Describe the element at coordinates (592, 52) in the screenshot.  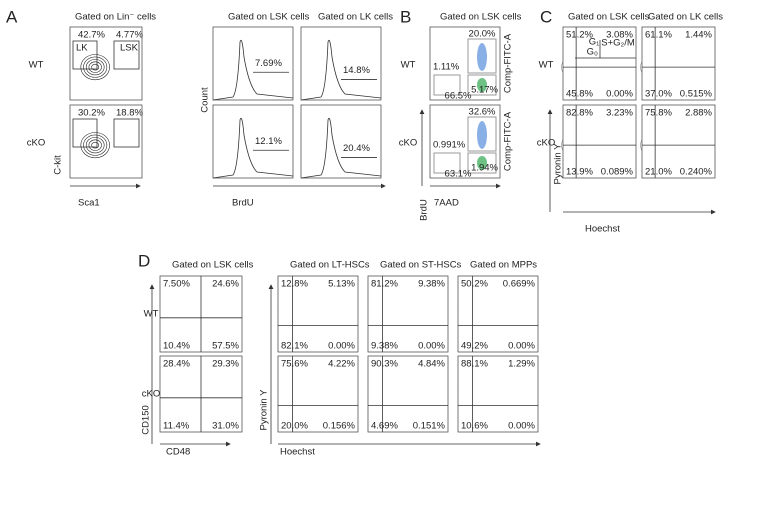
I see `label: G₀` at that location.